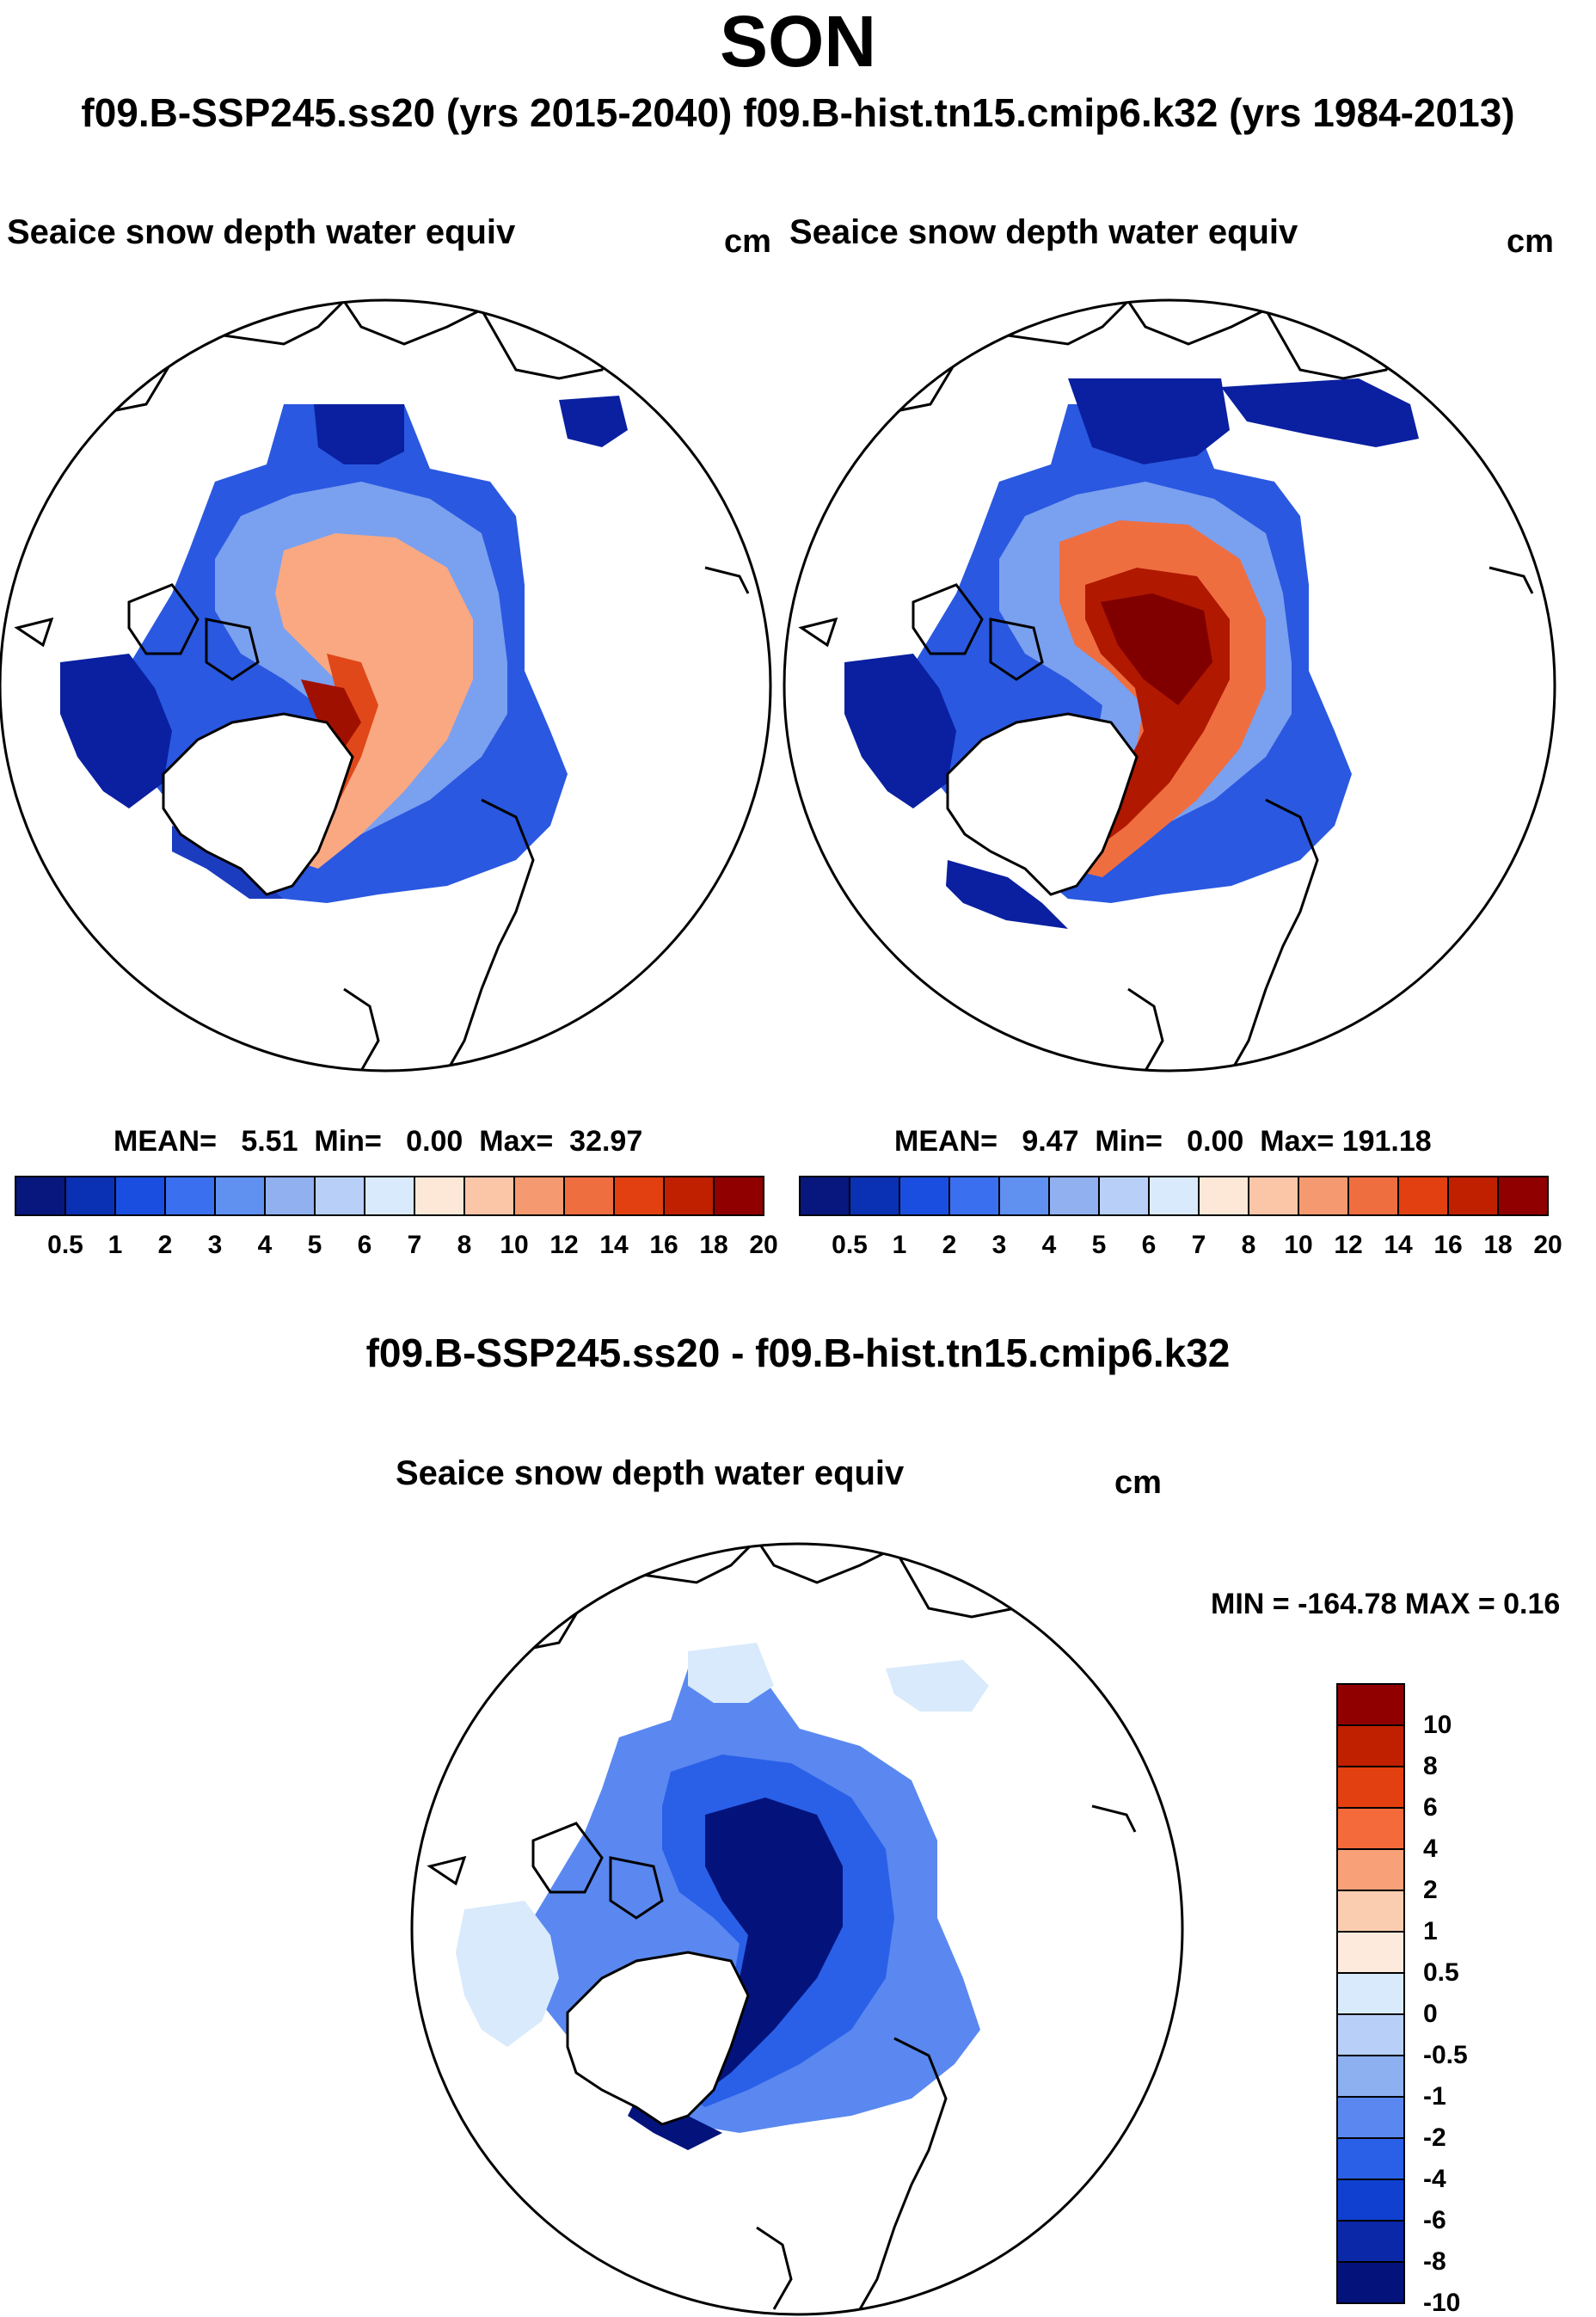  What do you see at coordinates (1163, 1141) in the screenshot?
I see `panel-2-stats: MEAN= 9.47 Min= 0.00 Max= 191.18` at bounding box center [1163, 1141].